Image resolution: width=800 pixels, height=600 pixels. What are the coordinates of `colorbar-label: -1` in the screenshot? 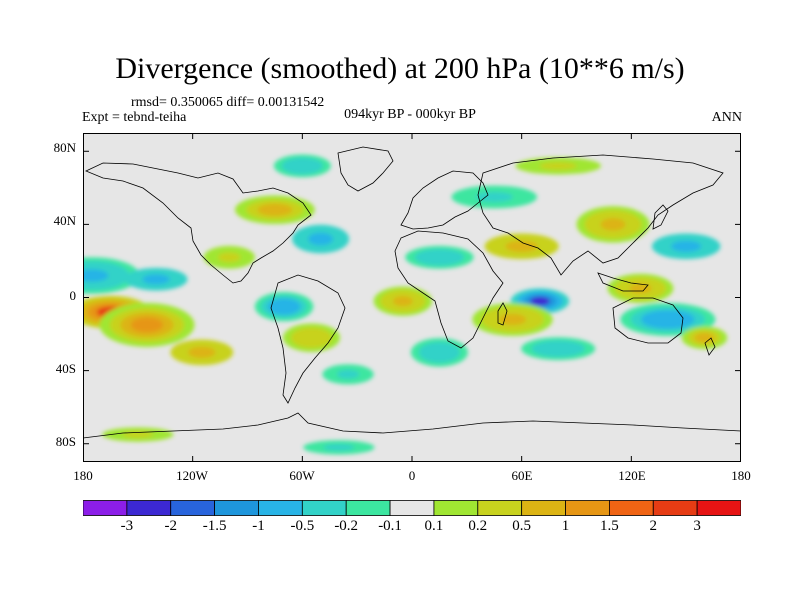 It's located at (258, 526).